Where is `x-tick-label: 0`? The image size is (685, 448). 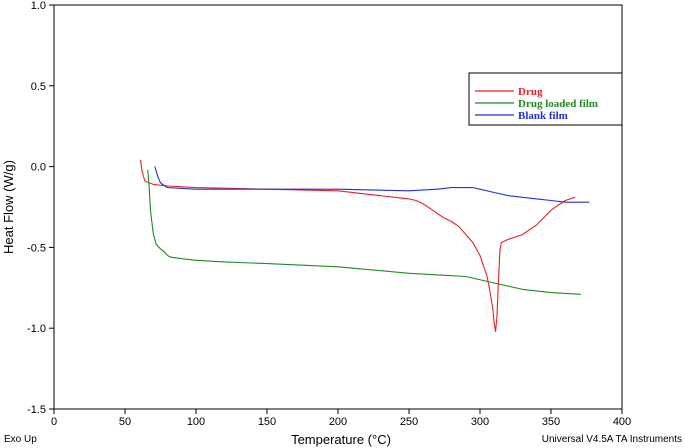
x-tick-label: 0 is located at coordinates (54, 422).